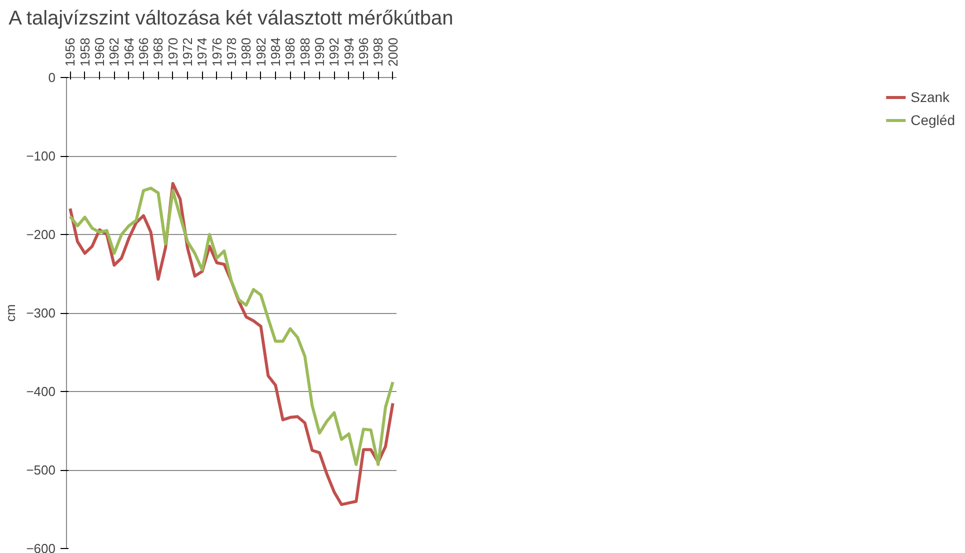  I want to click on x-tick-label: 1958, so click(84, 52).